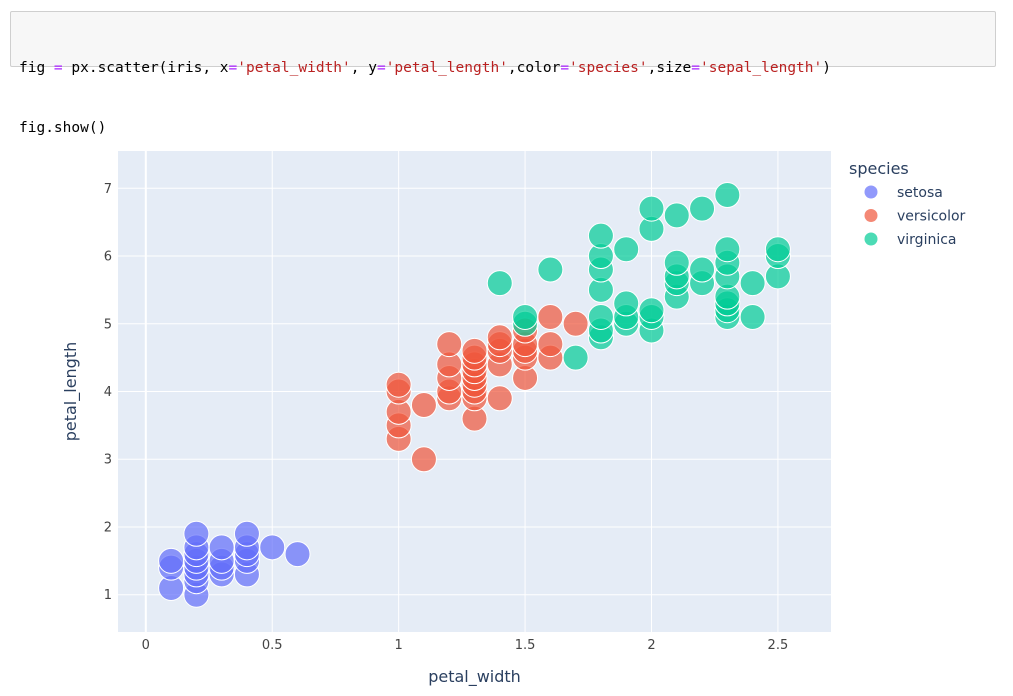  I want to click on legend-label: versicolor, so click(931, 217).